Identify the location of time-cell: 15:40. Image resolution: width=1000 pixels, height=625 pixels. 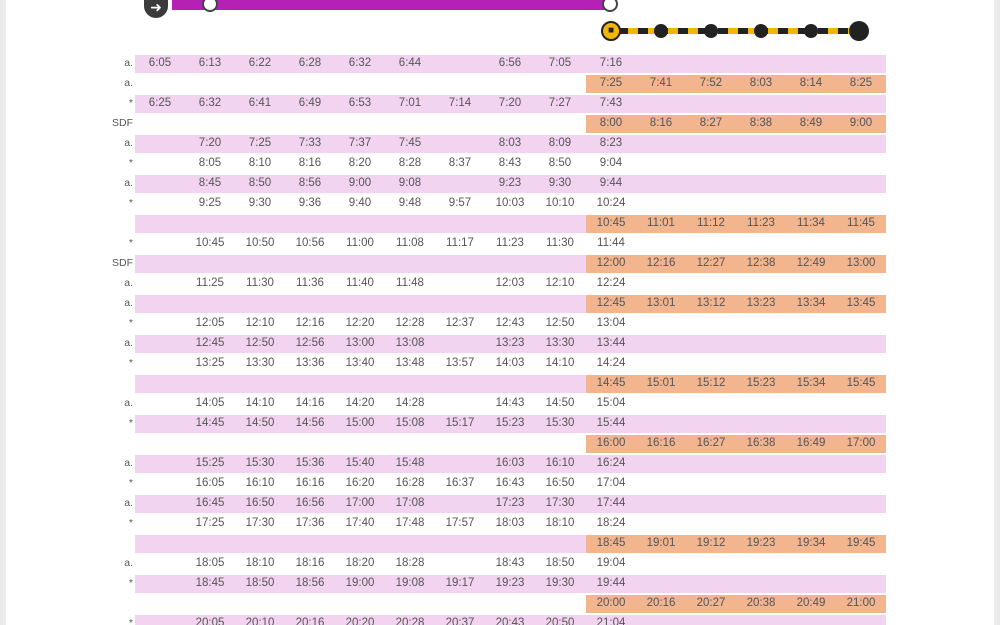
(360, 463).